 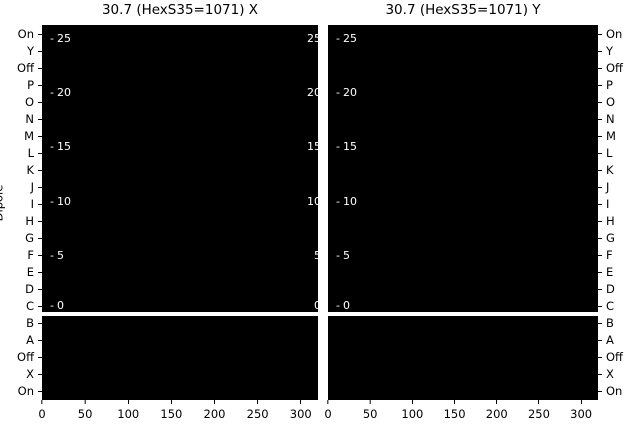 I want to click on category-label-left-l-7: L, so click(x=30, y=152).